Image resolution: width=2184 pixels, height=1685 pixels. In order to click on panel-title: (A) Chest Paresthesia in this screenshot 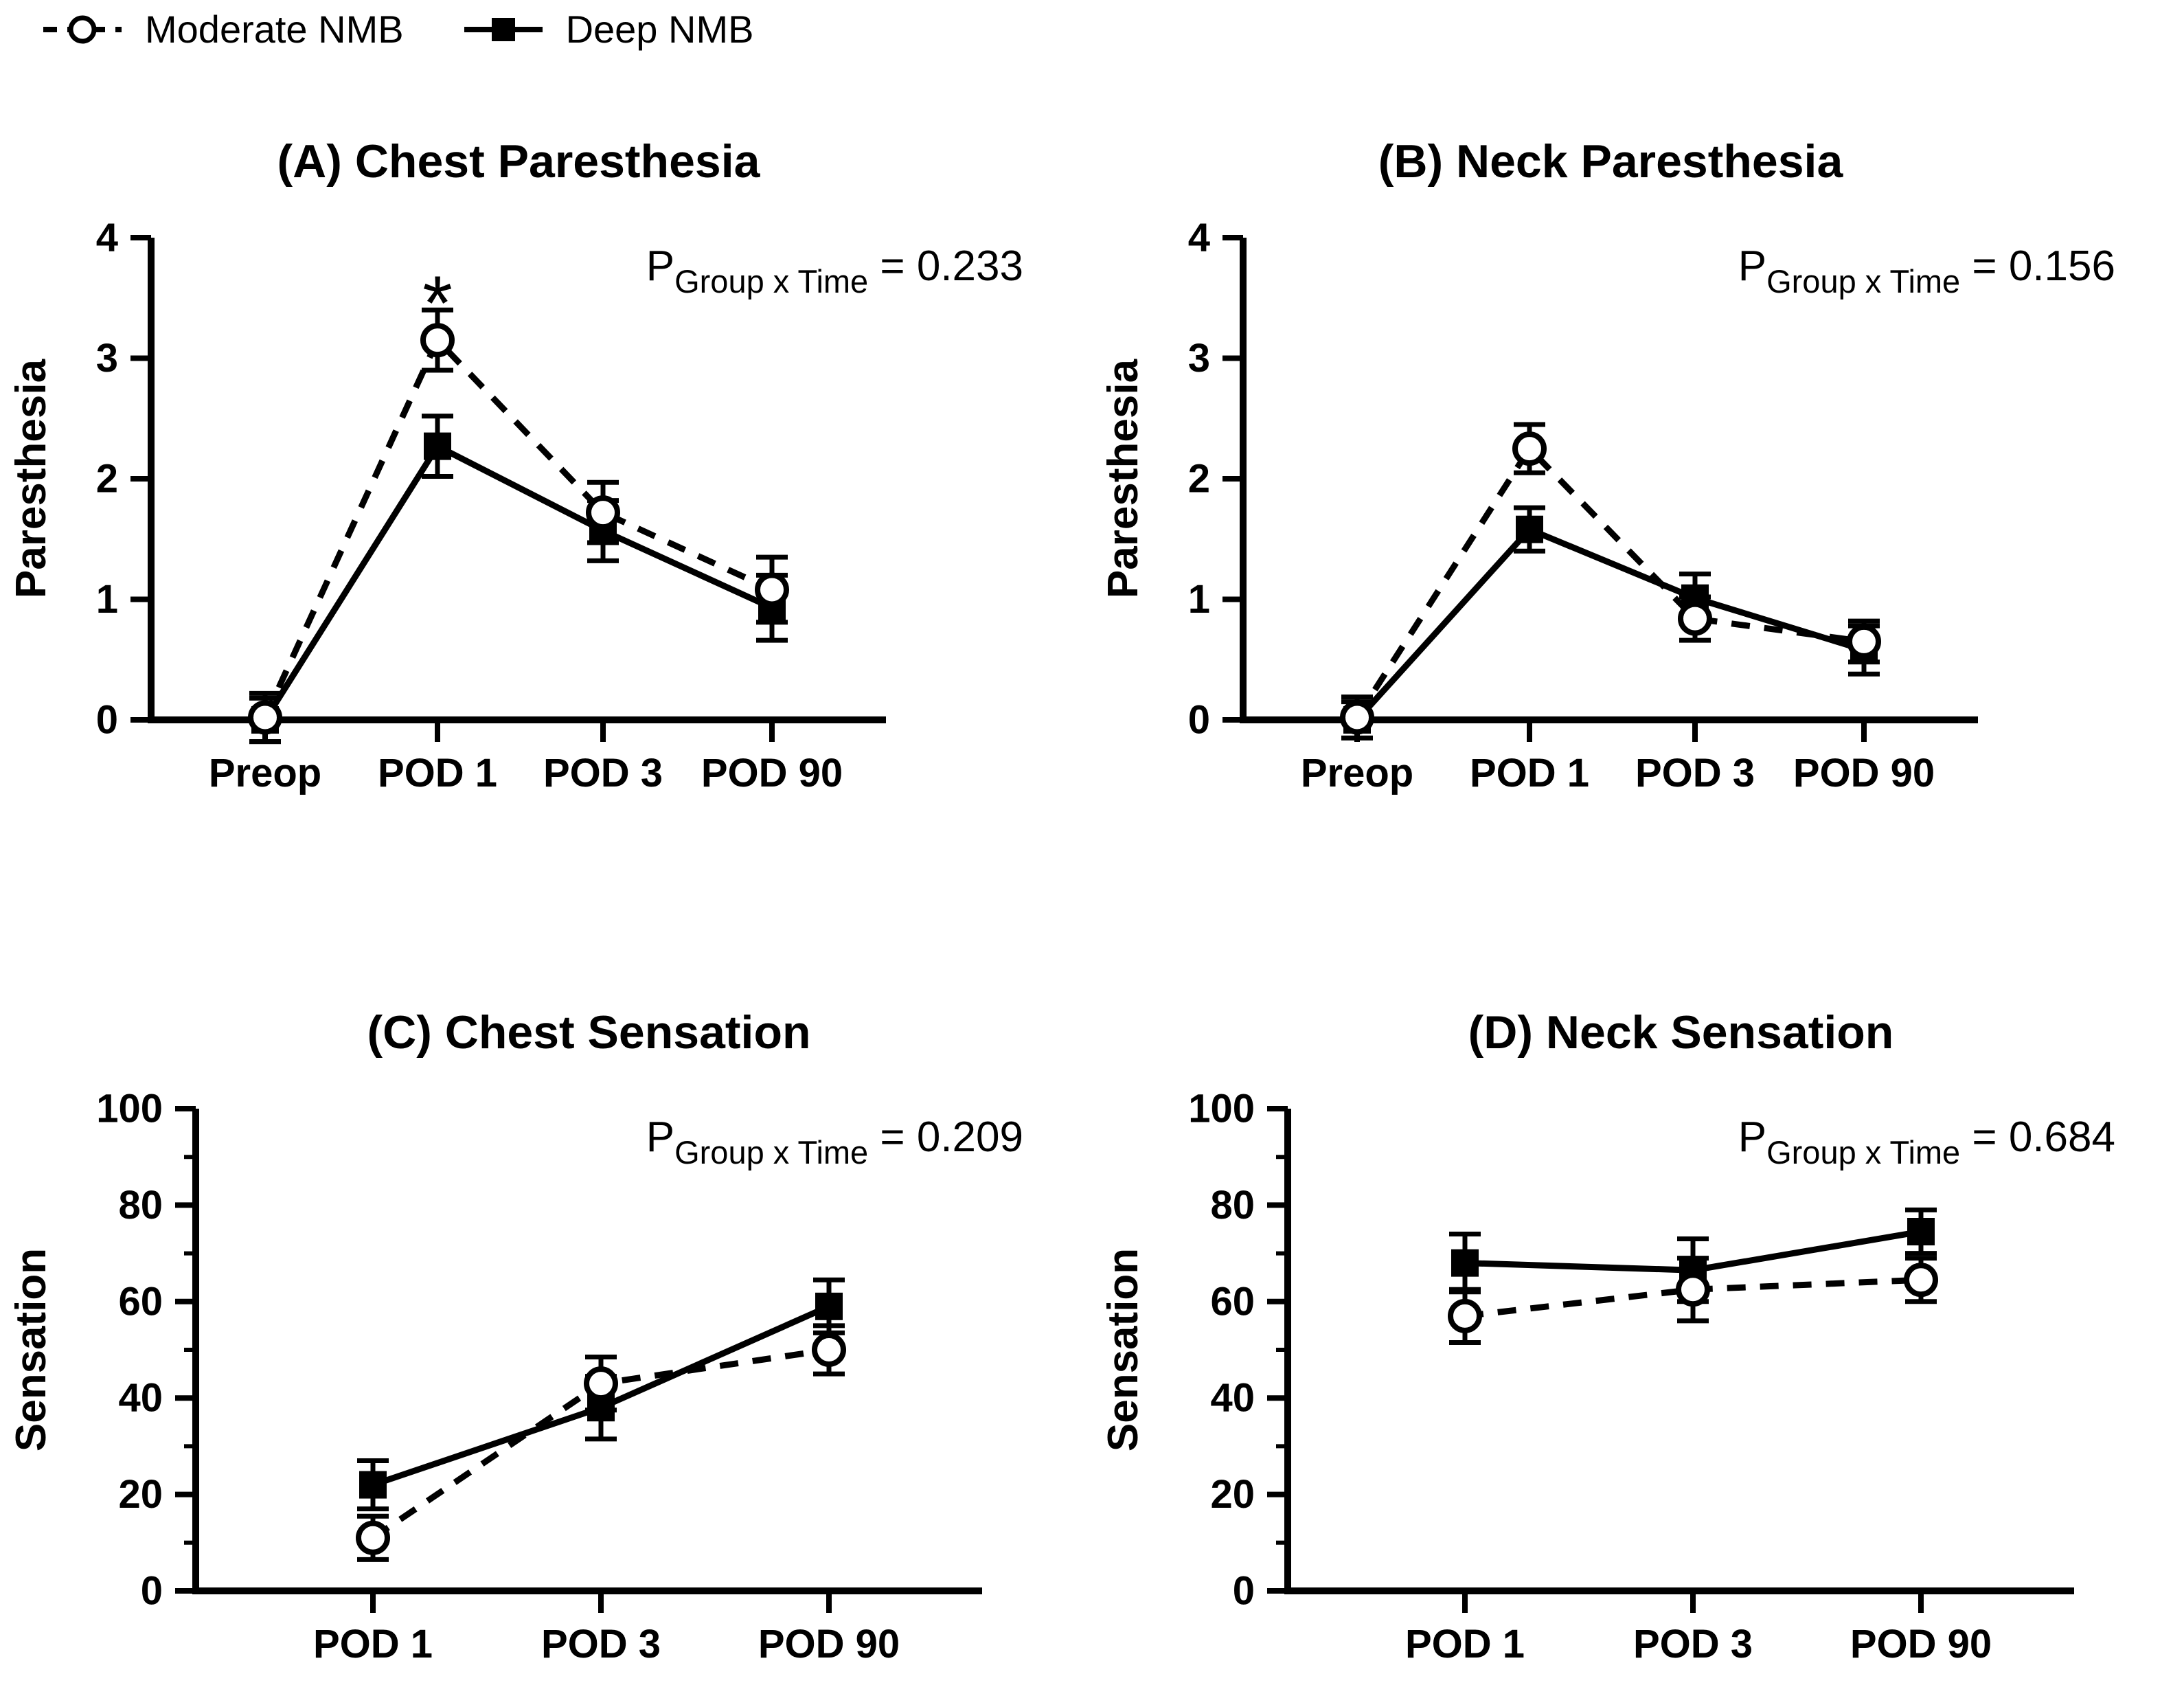, I will do `click(519, 161)`.